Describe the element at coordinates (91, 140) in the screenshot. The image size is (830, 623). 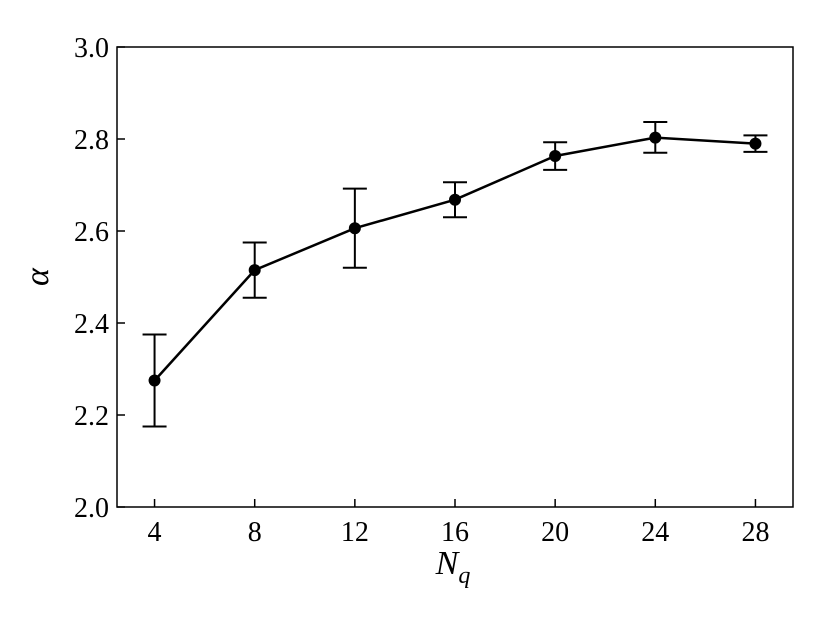
I see `y-tick-label: 2.8` at that location.